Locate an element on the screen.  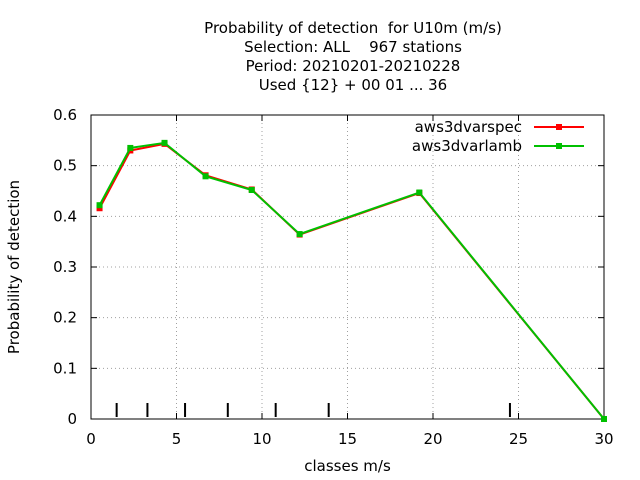
legend-label: aws3dvarlamb is located at coordinates (467, 146).